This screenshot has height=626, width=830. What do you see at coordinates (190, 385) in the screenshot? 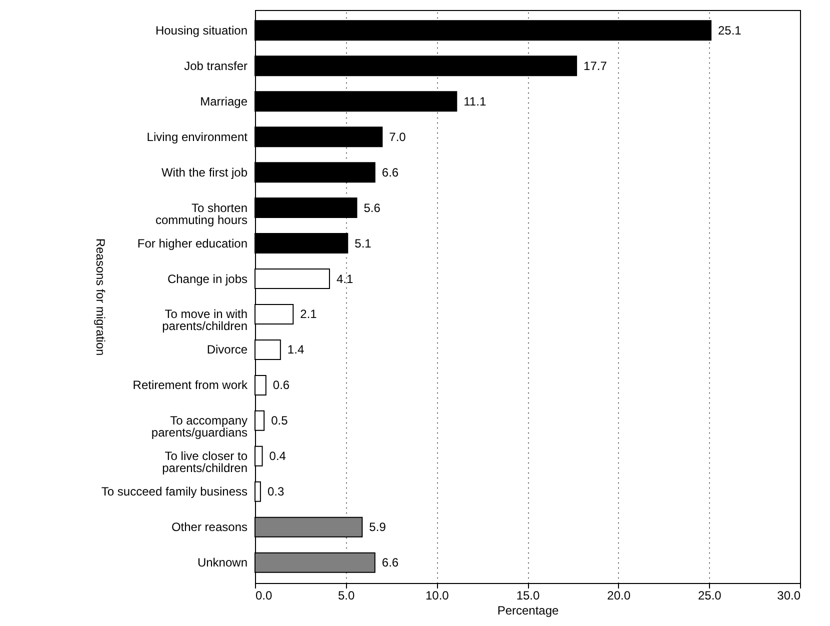
I see `y-tick-label: Retirement from work` at bounding box center [190, 385].